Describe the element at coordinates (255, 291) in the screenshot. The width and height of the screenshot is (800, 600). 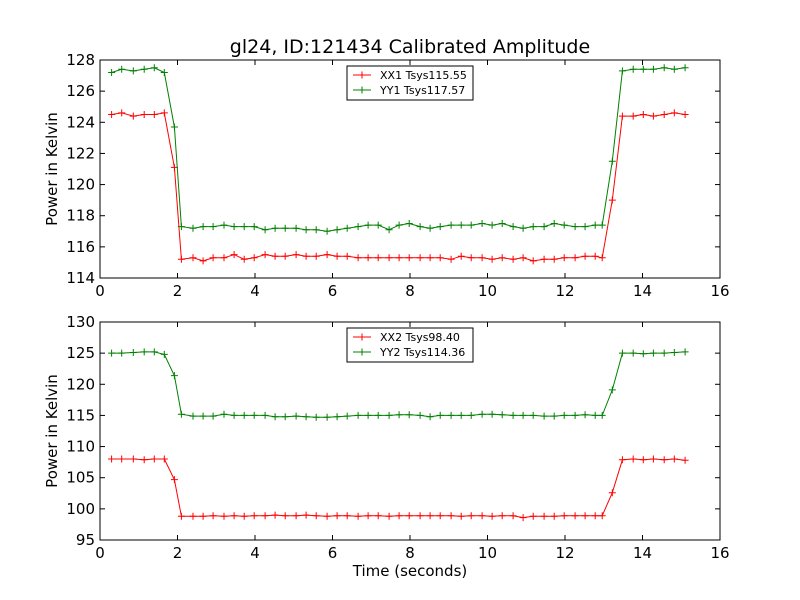
I see `chart-1-x-tick-label: 4` at that location.